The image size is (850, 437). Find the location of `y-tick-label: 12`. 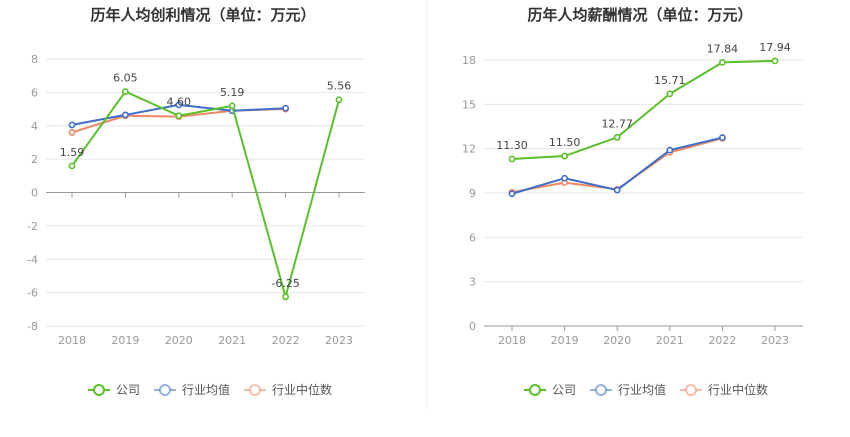

y-tick-label: 12 is located at coordinates (469, 149).